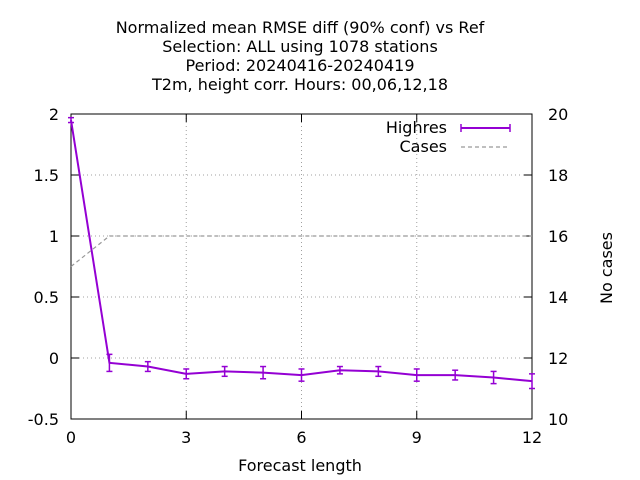 The height and width of the screenshot is (480, 640). What do you see at coordinates (558, 236) in the screenshot?
I see `y2-tick-label: 16` at bounding box center [558, 236].